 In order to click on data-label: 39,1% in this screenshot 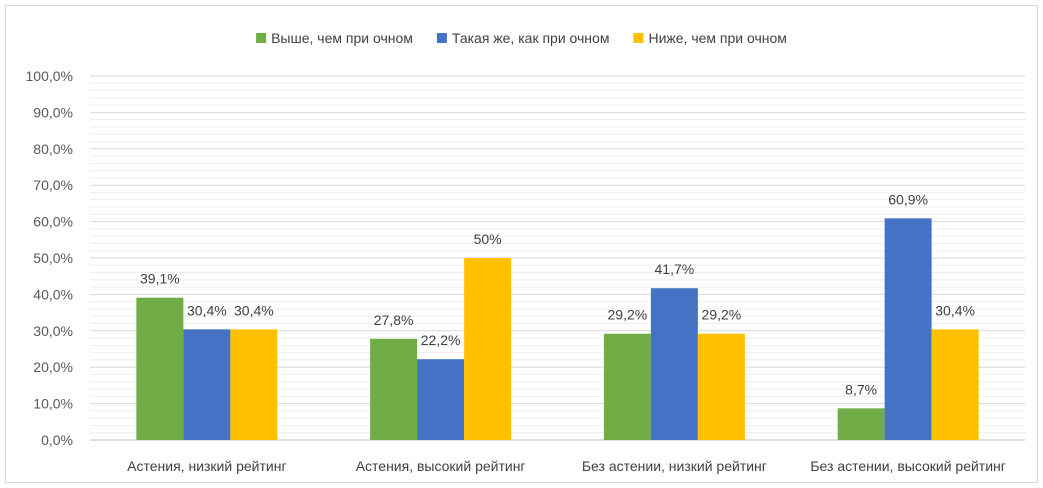, I will do `click(160, 279)`.